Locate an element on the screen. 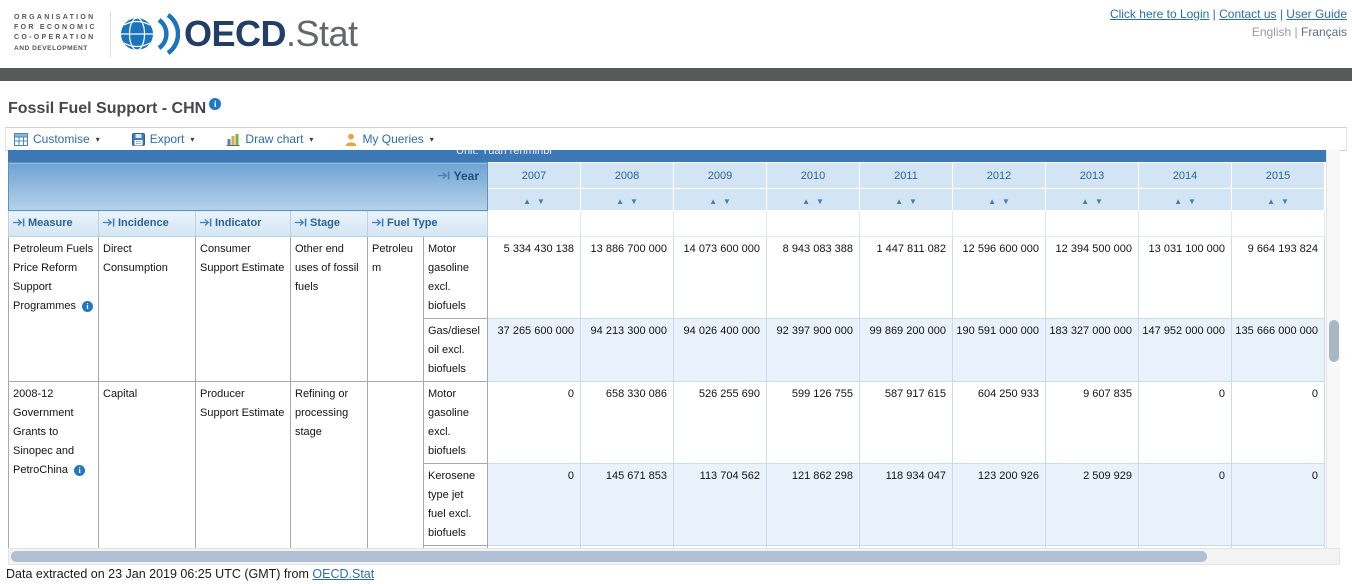  dim-header-incidence: Incidence is located at coordinates (147, 223).